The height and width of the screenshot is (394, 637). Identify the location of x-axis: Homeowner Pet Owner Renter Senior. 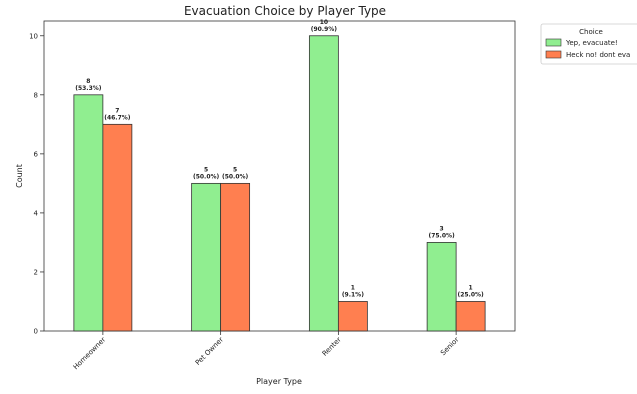
(266, 351).